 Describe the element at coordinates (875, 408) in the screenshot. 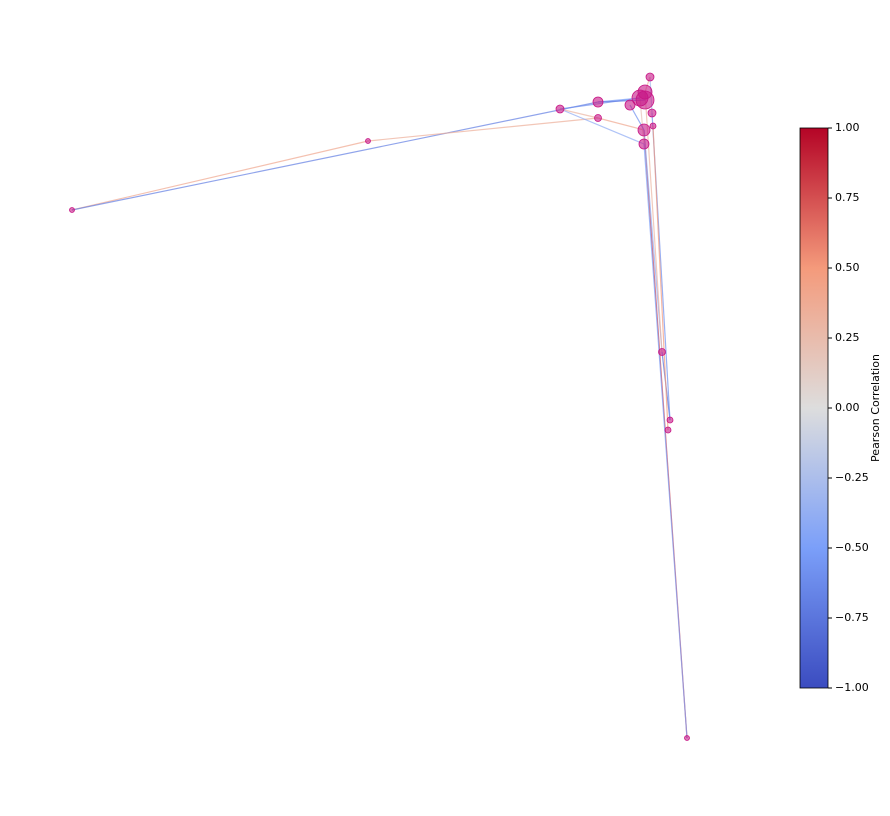

I see `colorbar-label: Pearson Correlation` at that location.